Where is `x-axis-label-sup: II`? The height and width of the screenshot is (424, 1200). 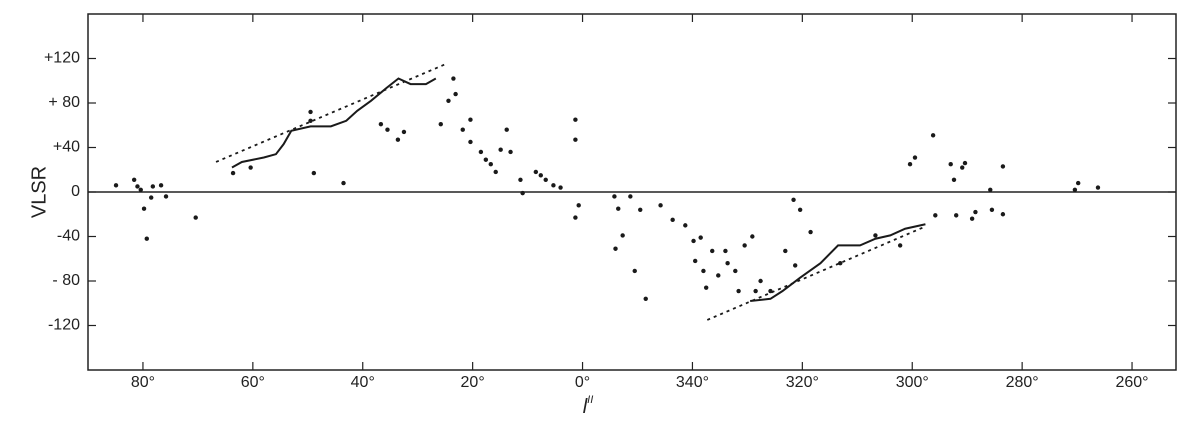 x-axis-label-sup: II is located at coordinates (590, 400).